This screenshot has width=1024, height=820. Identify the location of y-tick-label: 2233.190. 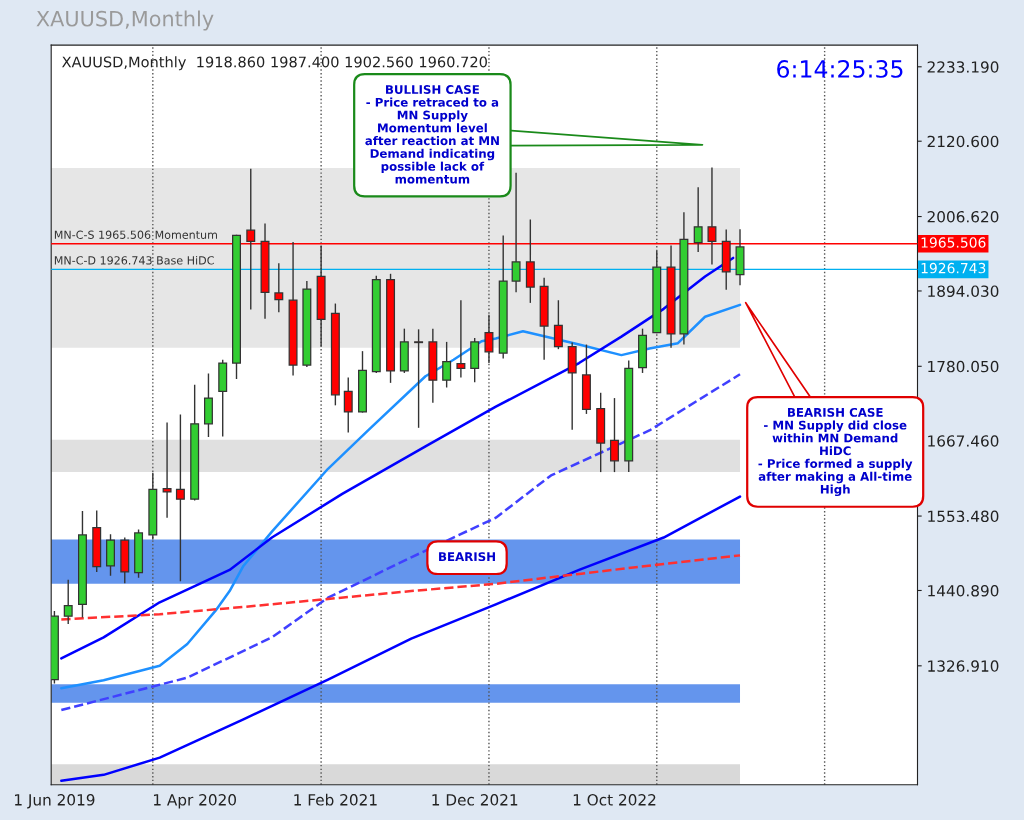
(963, 67).